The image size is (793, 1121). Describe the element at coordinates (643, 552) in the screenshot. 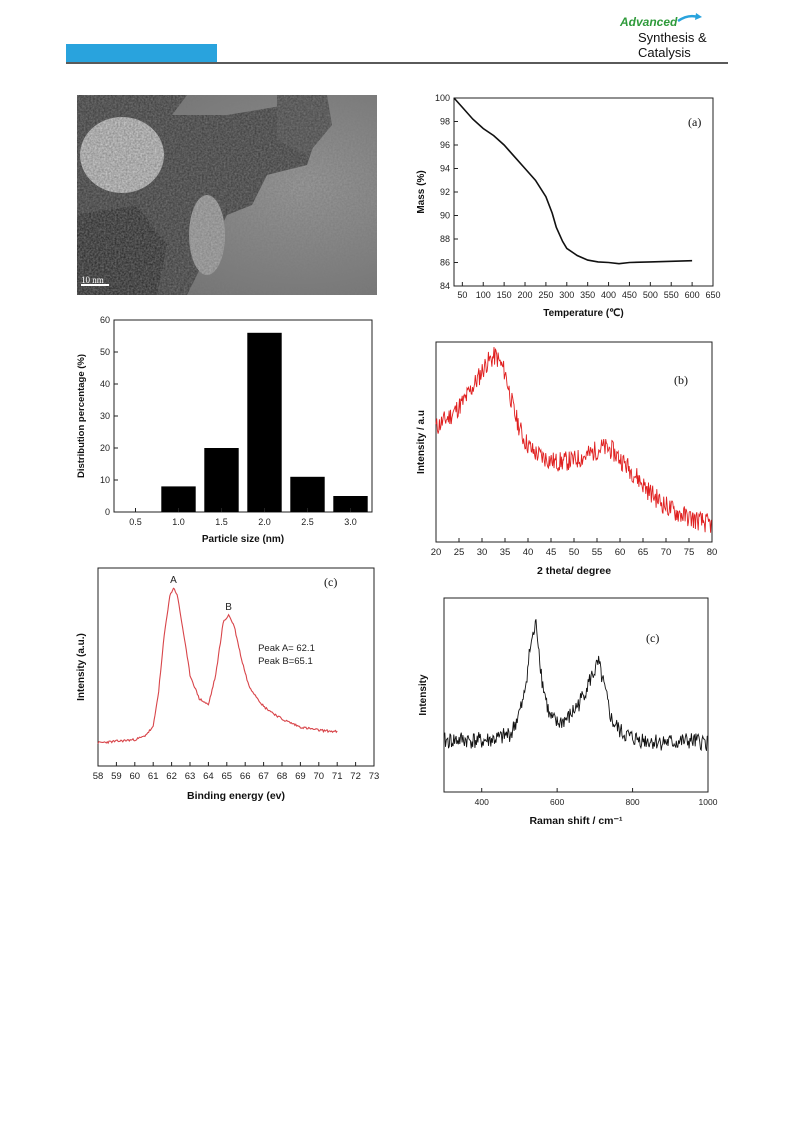

I see `xrd-x-tick-label: 65` at that location.